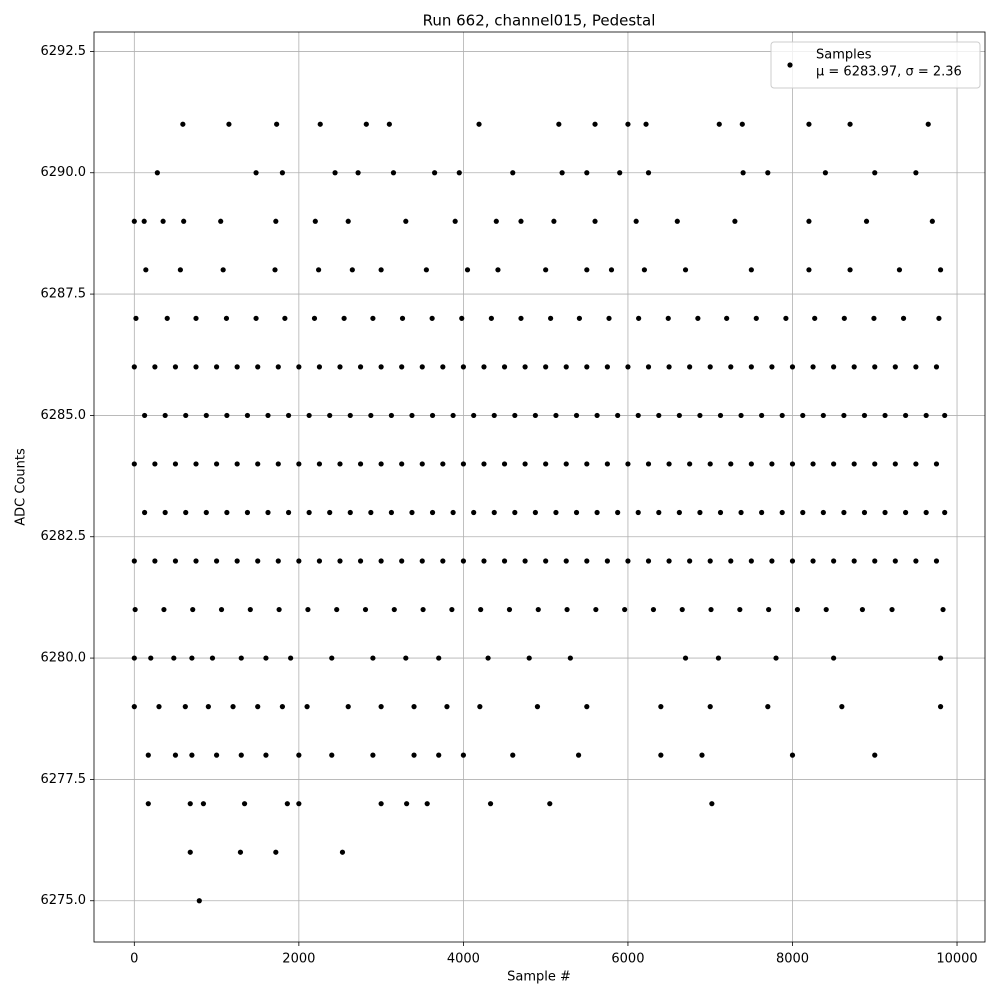 This screenshot has height=1000, width=1000. I want to click on y-tick-label: 6292.5, so click(64, 51).